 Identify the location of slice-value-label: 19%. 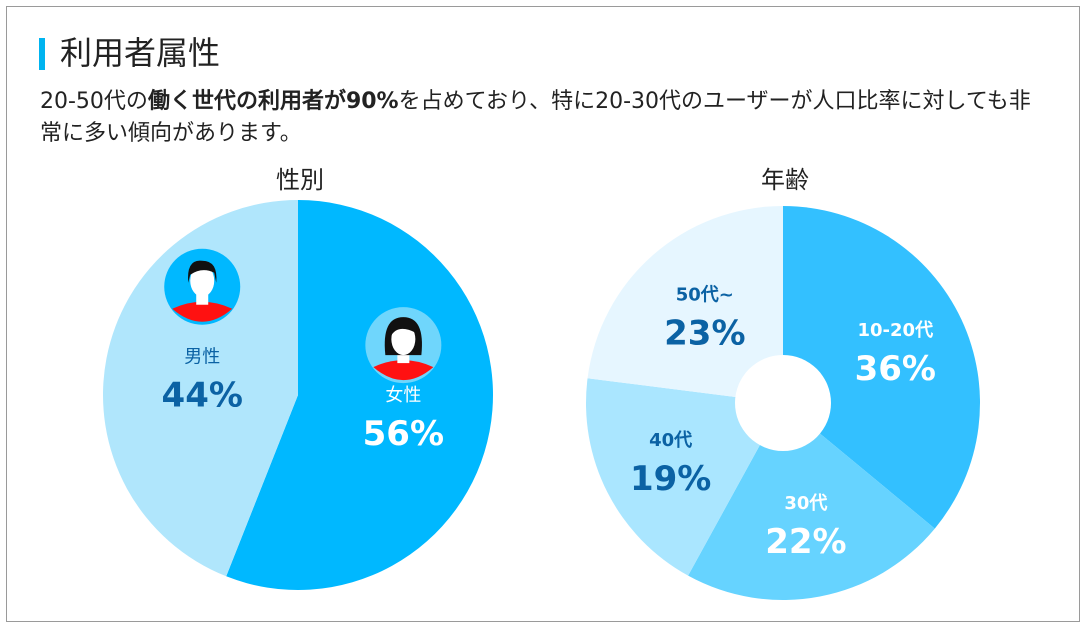
(670, 479).